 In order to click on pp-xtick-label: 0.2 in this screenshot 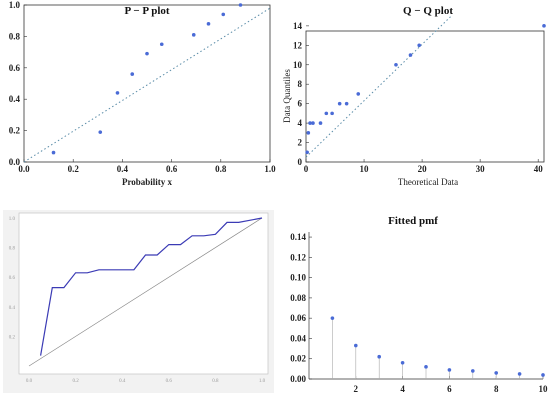, I will do `click(74, 169)`.